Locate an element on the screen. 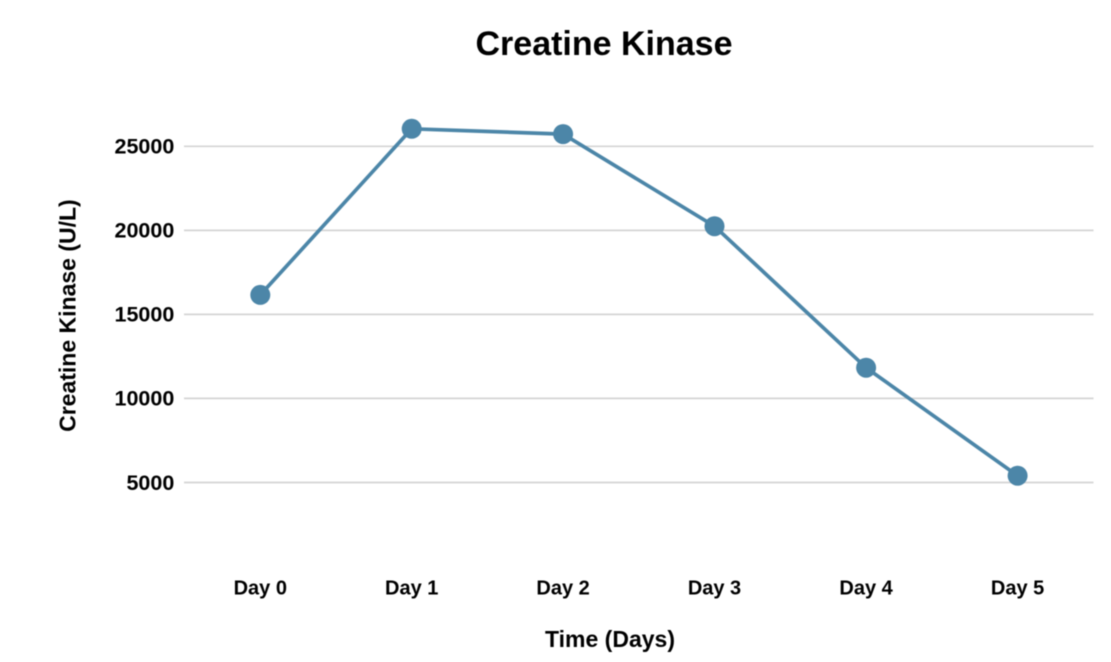 The image size is (1111, 662). svg-text: Day 3 is located at coordinates (714, 589).